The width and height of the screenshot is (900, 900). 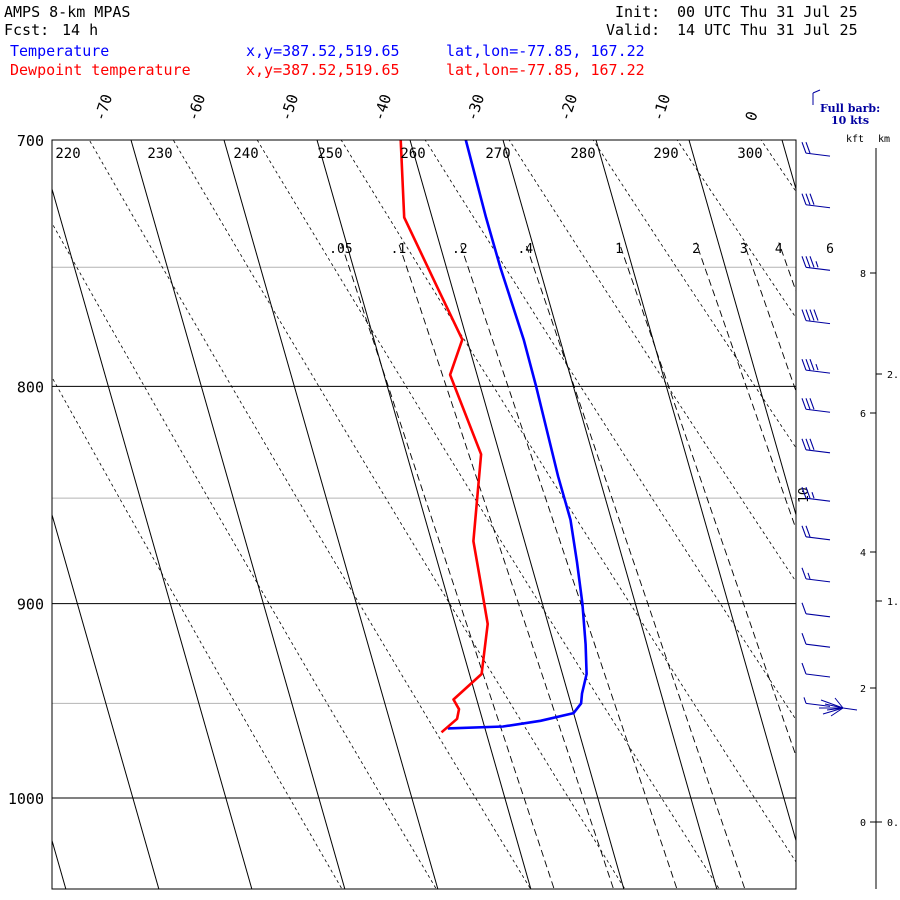 What do you see at coordinates (863, 689) in the screenshot?
I see `kft-tick-label: 2` at bounding box center [863, 689].